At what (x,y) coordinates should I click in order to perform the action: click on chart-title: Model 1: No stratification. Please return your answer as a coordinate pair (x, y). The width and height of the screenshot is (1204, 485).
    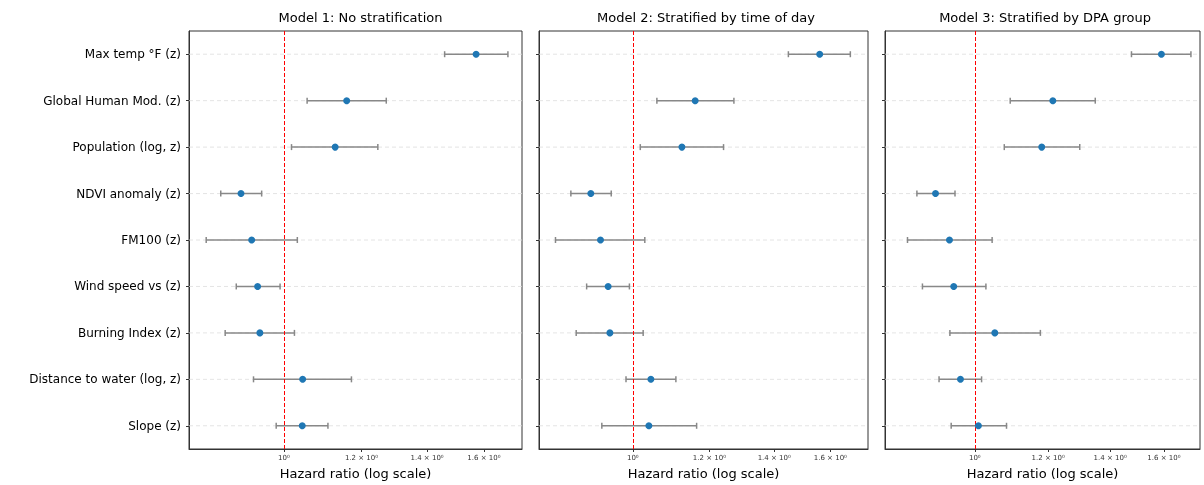
    Looking at the image, I should click on (360, 17).